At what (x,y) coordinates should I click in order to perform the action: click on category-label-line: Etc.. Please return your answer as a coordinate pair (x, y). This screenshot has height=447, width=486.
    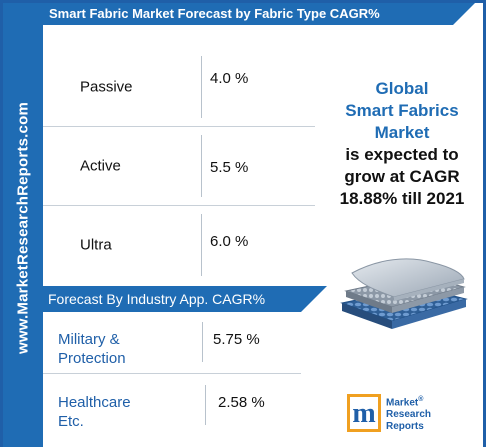
    Looking at the image, I should click on (71, 421).